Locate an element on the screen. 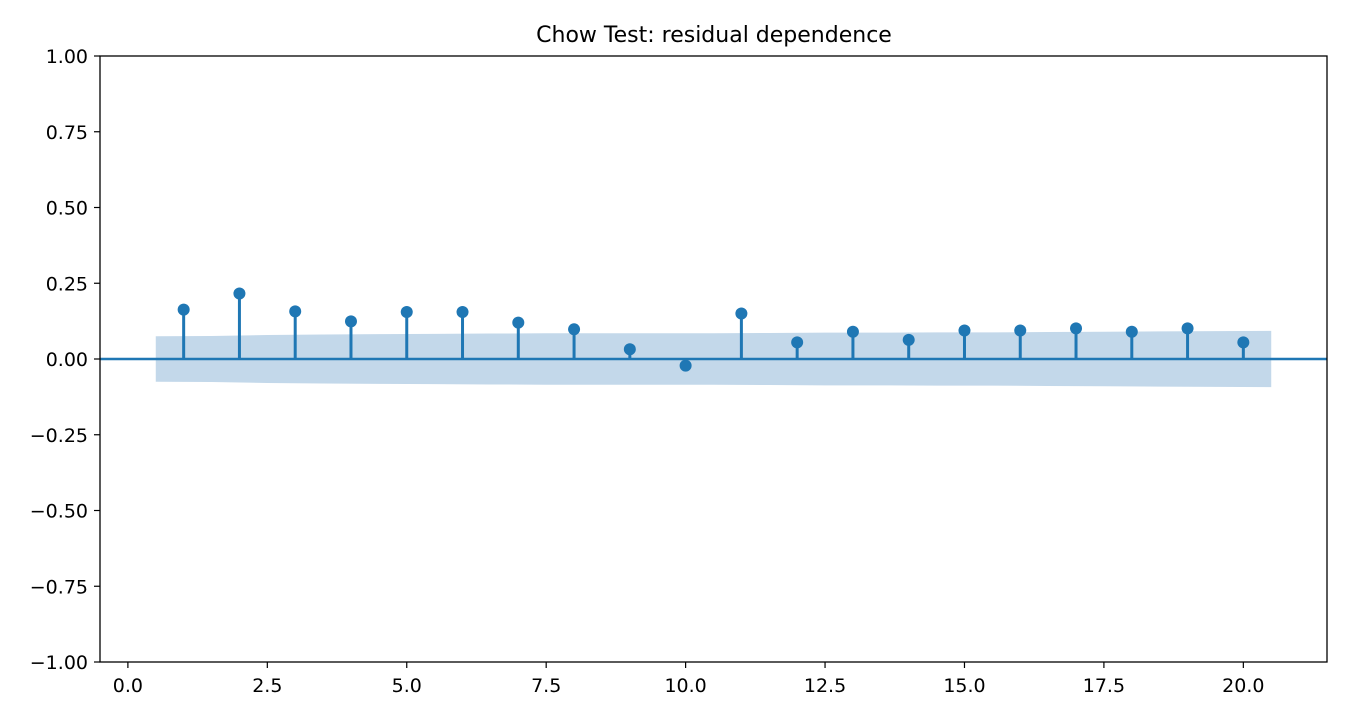 Image resolution: width=1350 pixels, height=720 pixels. x-tick-label: 7.5 is located at coordinates (546, 686).